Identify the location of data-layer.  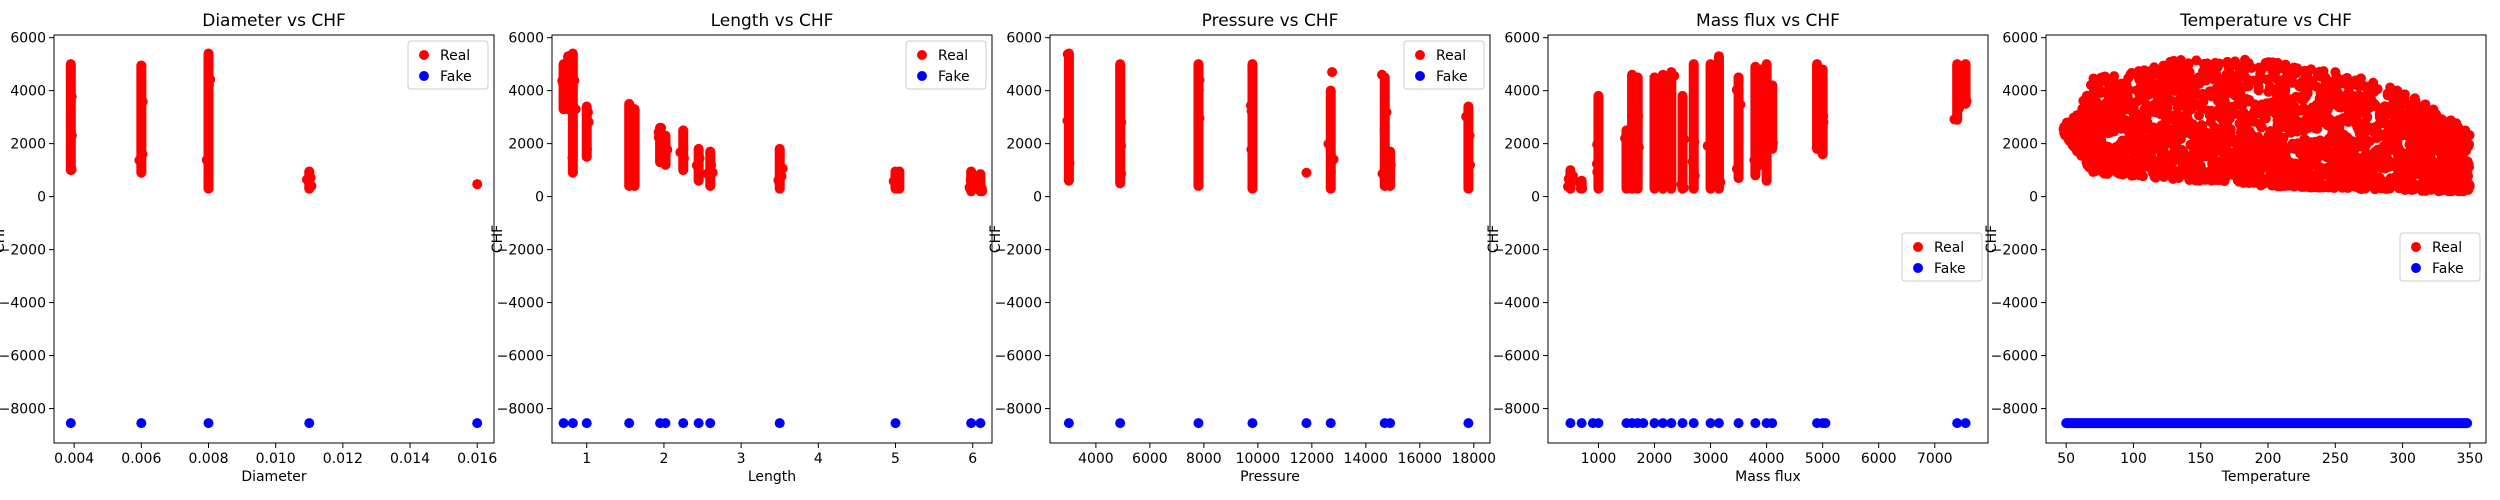
(1767, 240).